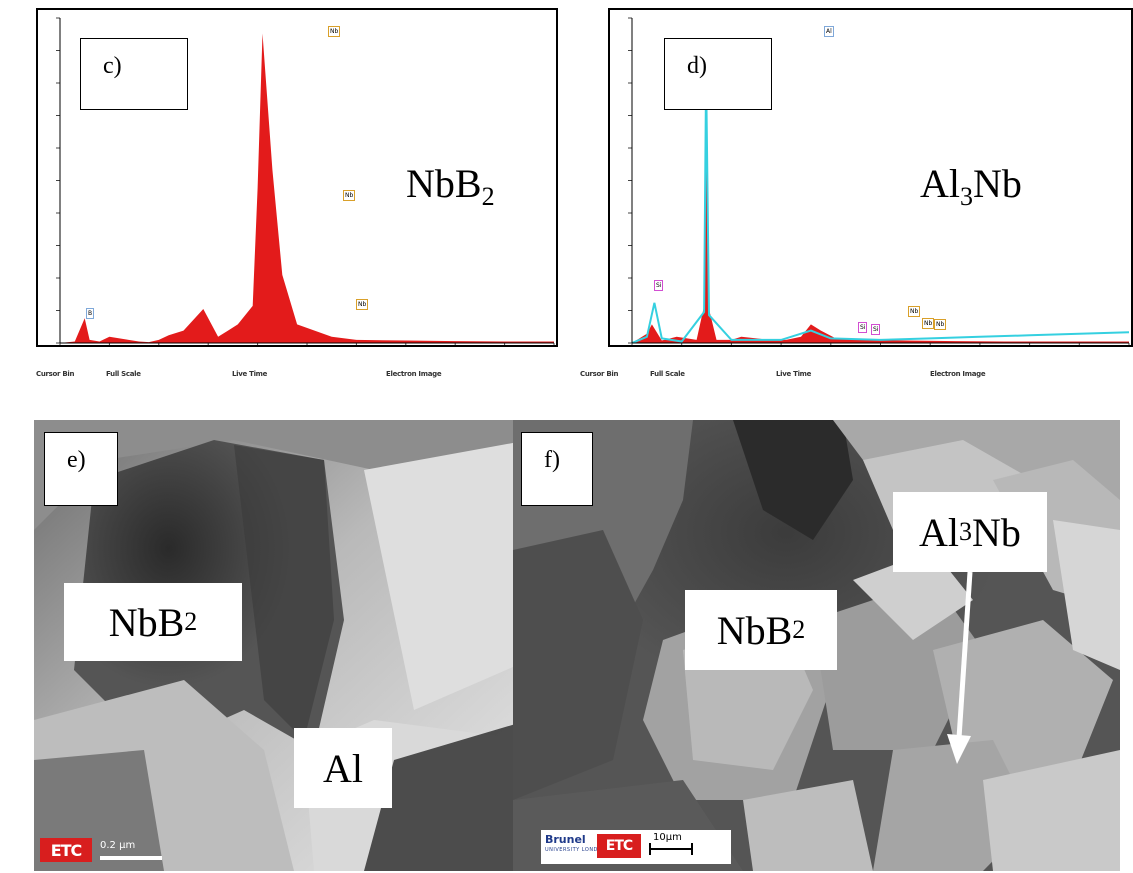 The height and width of the screenshot is (873, 1133). I want to click on status-fullscale-c: Full Scale, so click(123, 374).